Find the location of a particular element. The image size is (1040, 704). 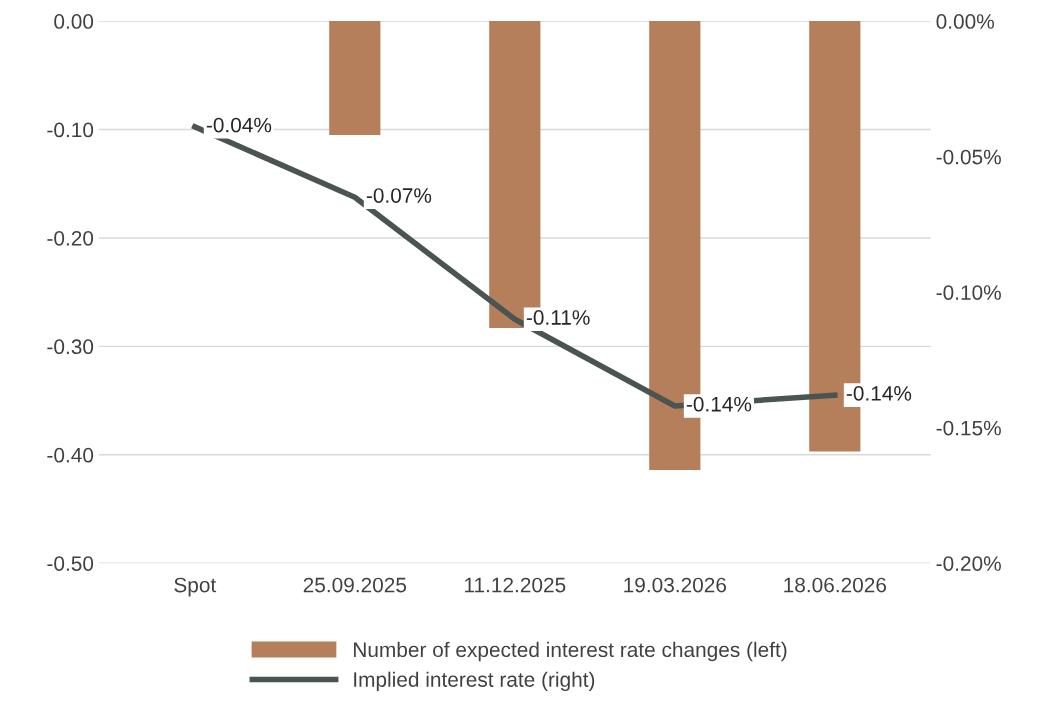

x-tick-label: 11.12.2025 is located at coordinates (515, 585).